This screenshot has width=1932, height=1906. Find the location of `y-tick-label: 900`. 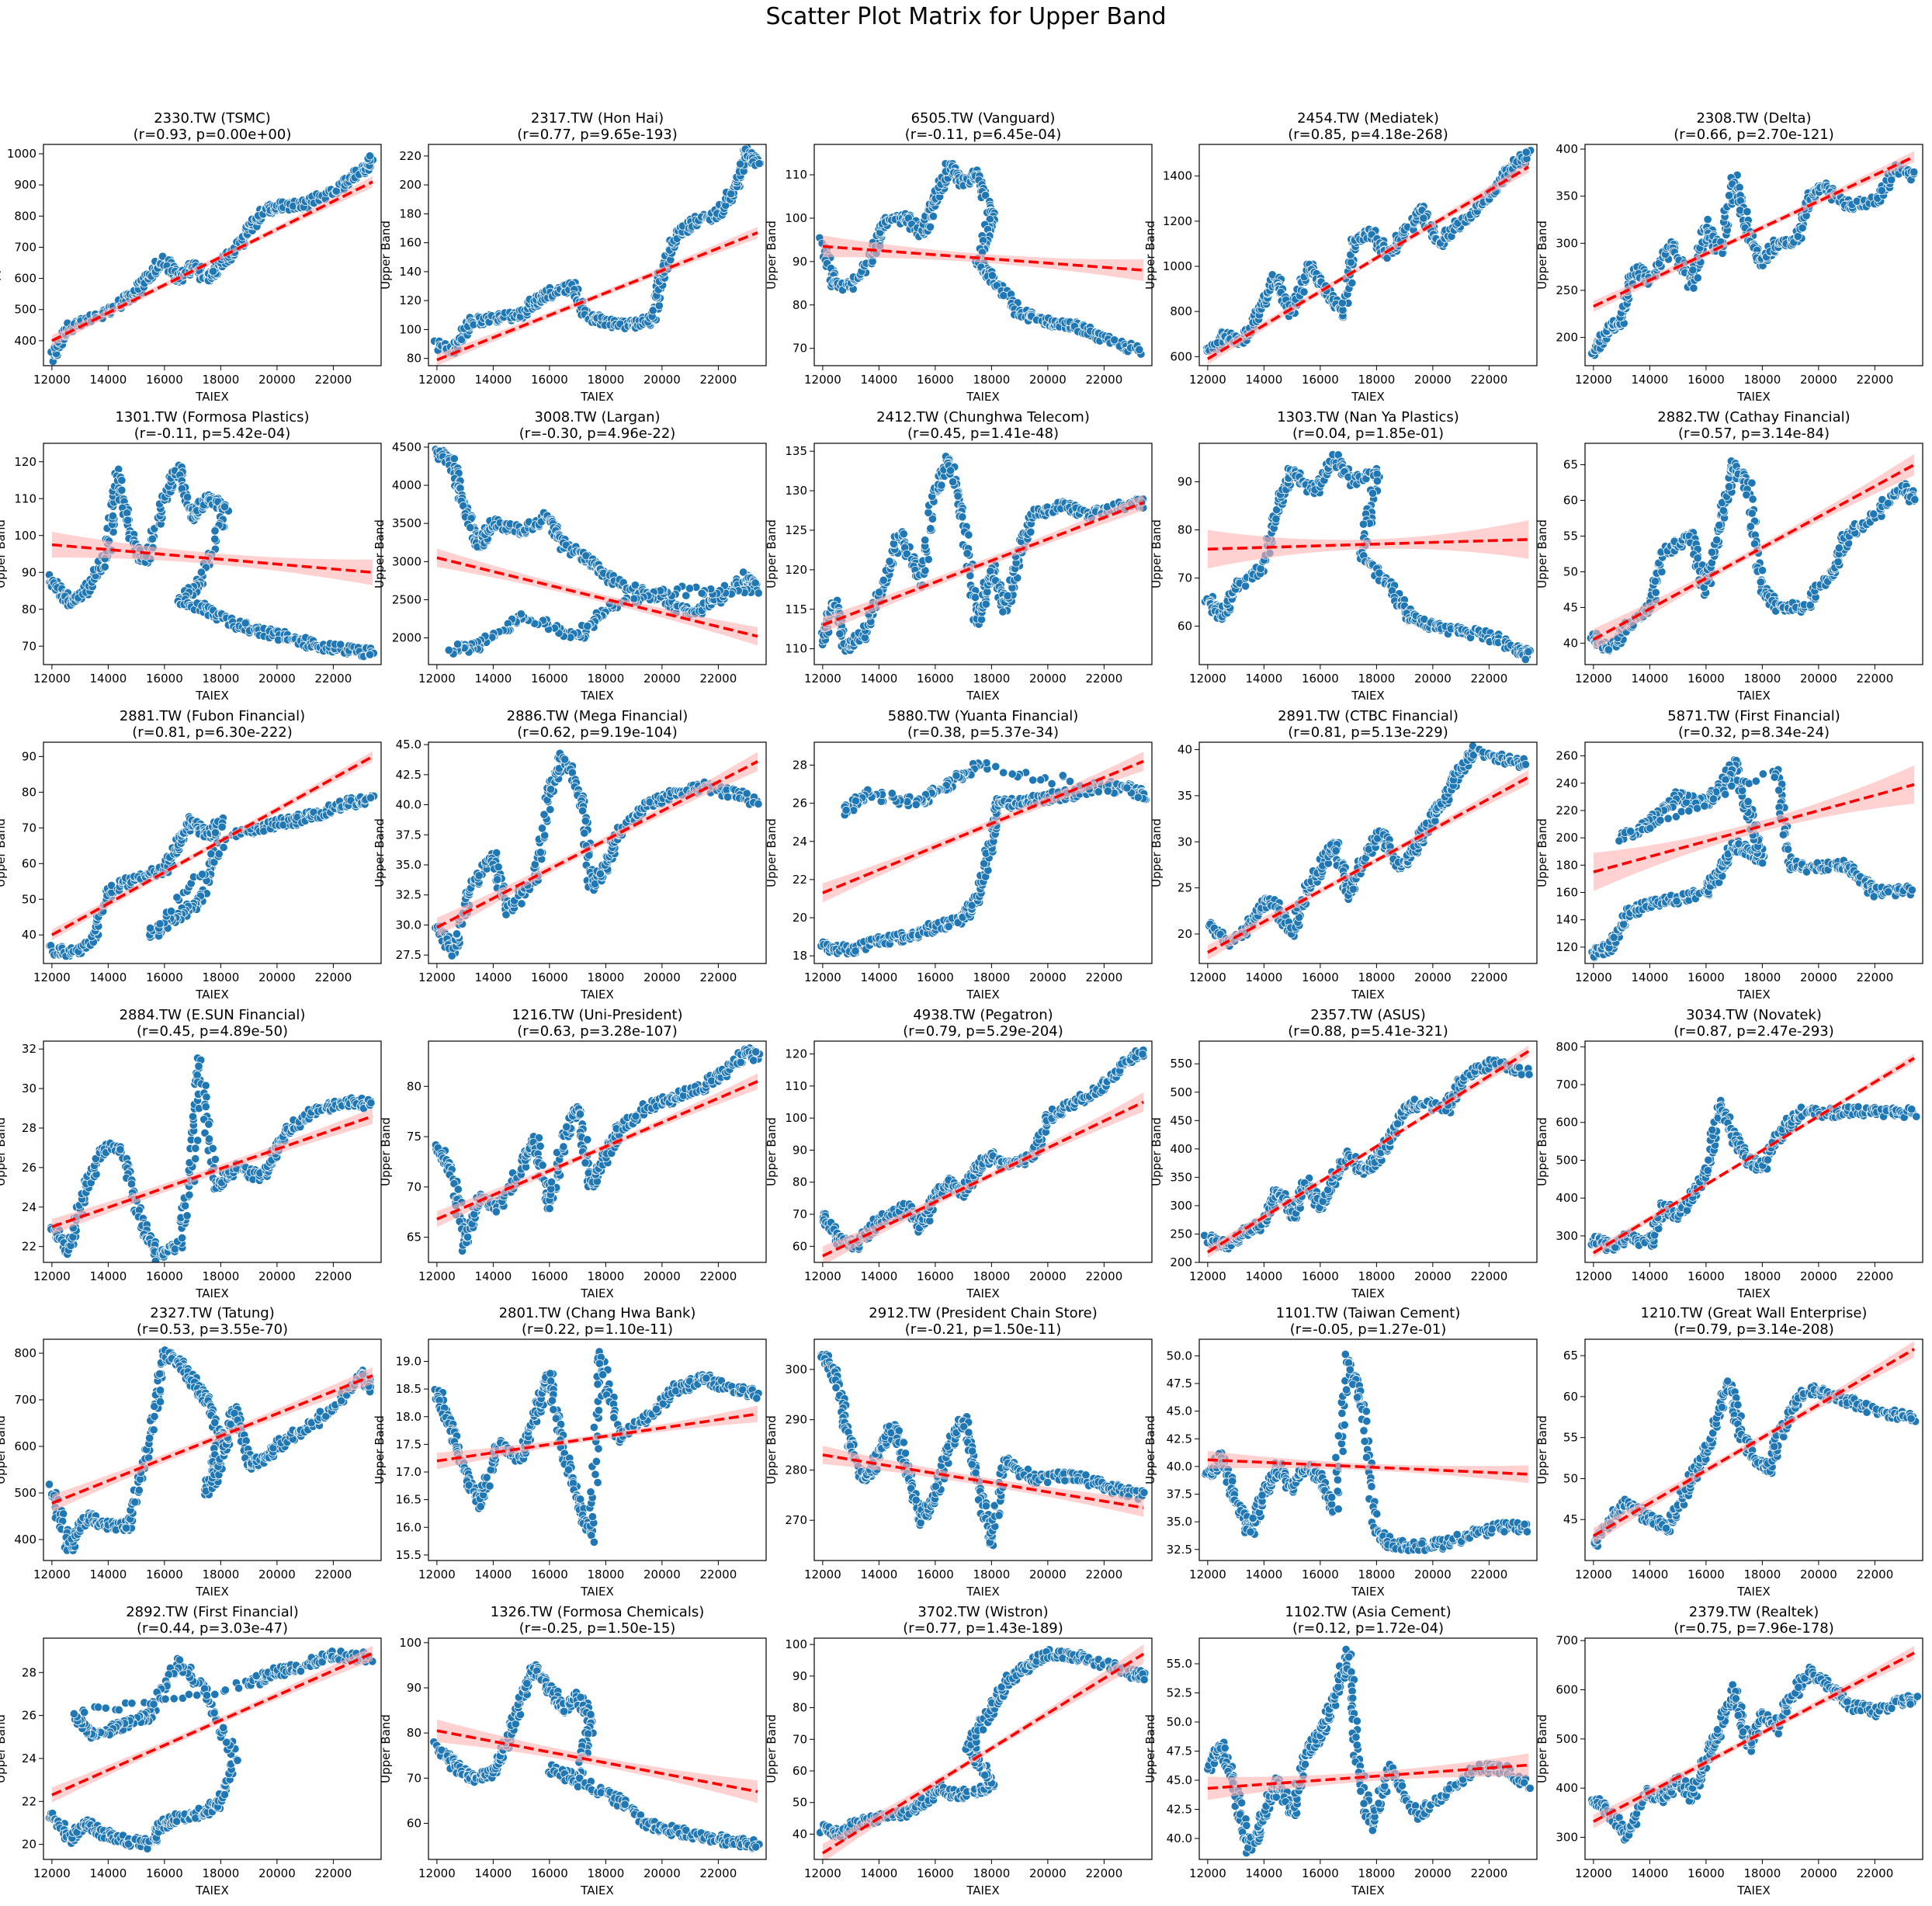

y-tick-label: 900 is located at coordinates (25, 185).